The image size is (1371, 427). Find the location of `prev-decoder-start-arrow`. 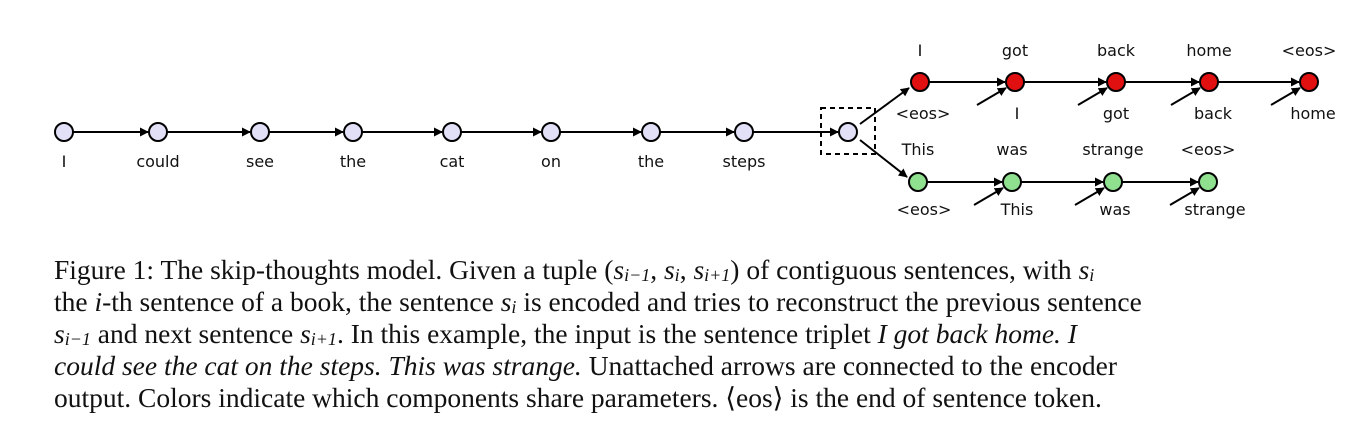

prev-decoder-start-arrow is located at coordinates (884, 106).